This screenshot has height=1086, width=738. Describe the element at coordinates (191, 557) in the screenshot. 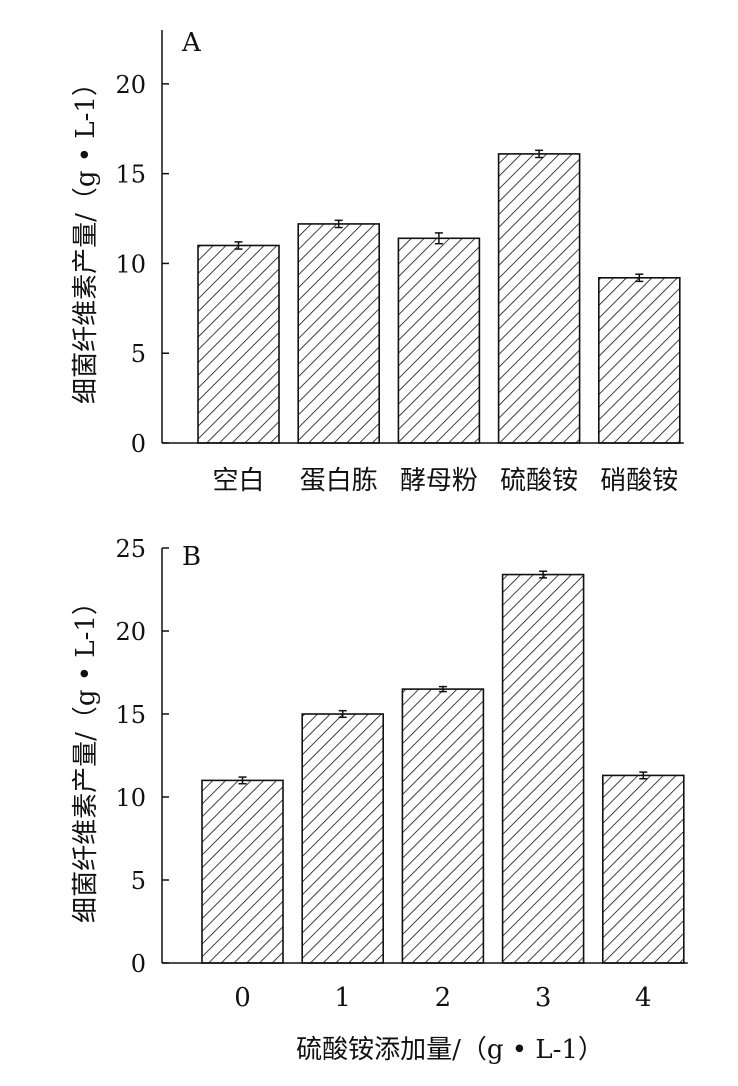

I see `panel-label: B` at that location.